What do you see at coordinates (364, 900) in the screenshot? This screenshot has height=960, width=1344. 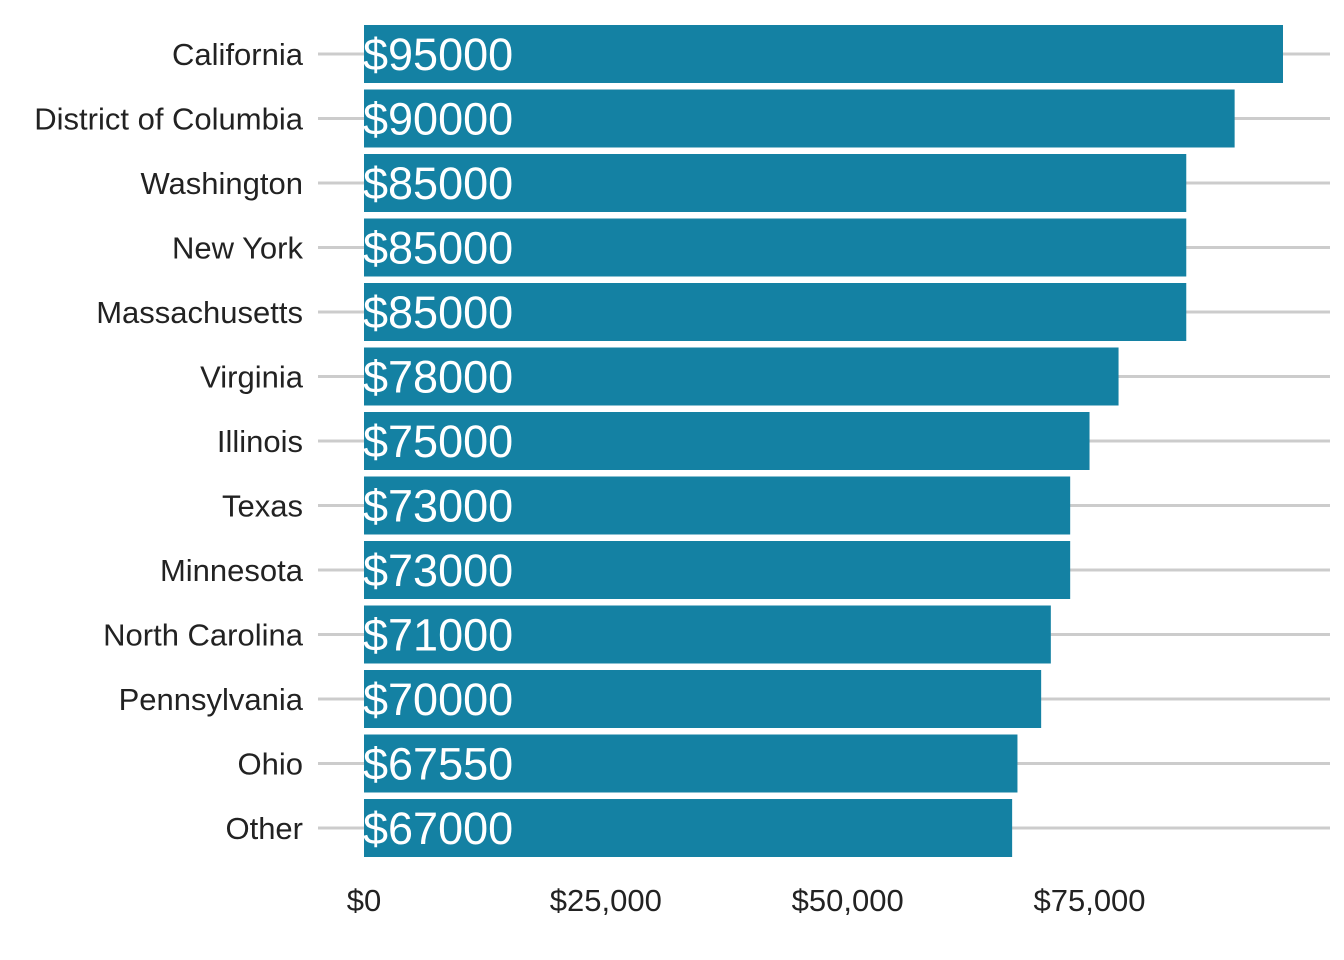 I see `x-tick-label: $0` at bounding box center [364, 900].